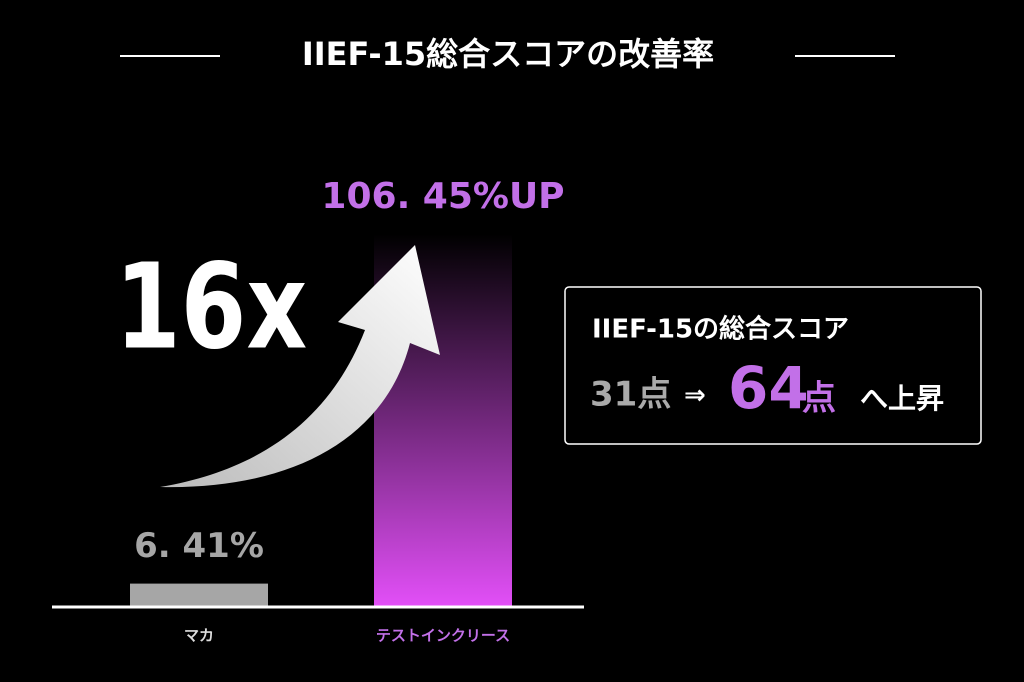 Image resolution: width=1024 pixels, height=682 pixels. Describe the element at coordinates (443, 636) in the screenshot. I see `x-tick-label: テストインクリース` at that location.